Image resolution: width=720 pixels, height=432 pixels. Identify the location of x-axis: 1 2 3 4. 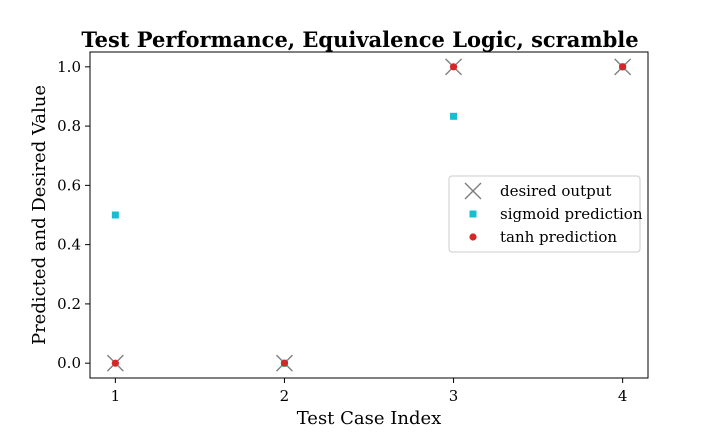
(369, 391).